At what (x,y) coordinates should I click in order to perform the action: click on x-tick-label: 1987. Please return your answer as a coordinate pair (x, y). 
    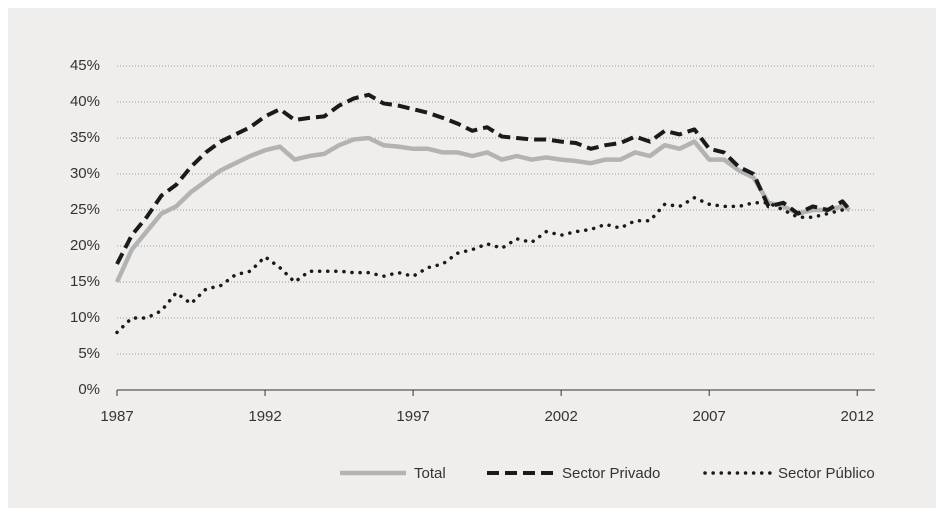
    Looking at the image, I should click on (116, 416).